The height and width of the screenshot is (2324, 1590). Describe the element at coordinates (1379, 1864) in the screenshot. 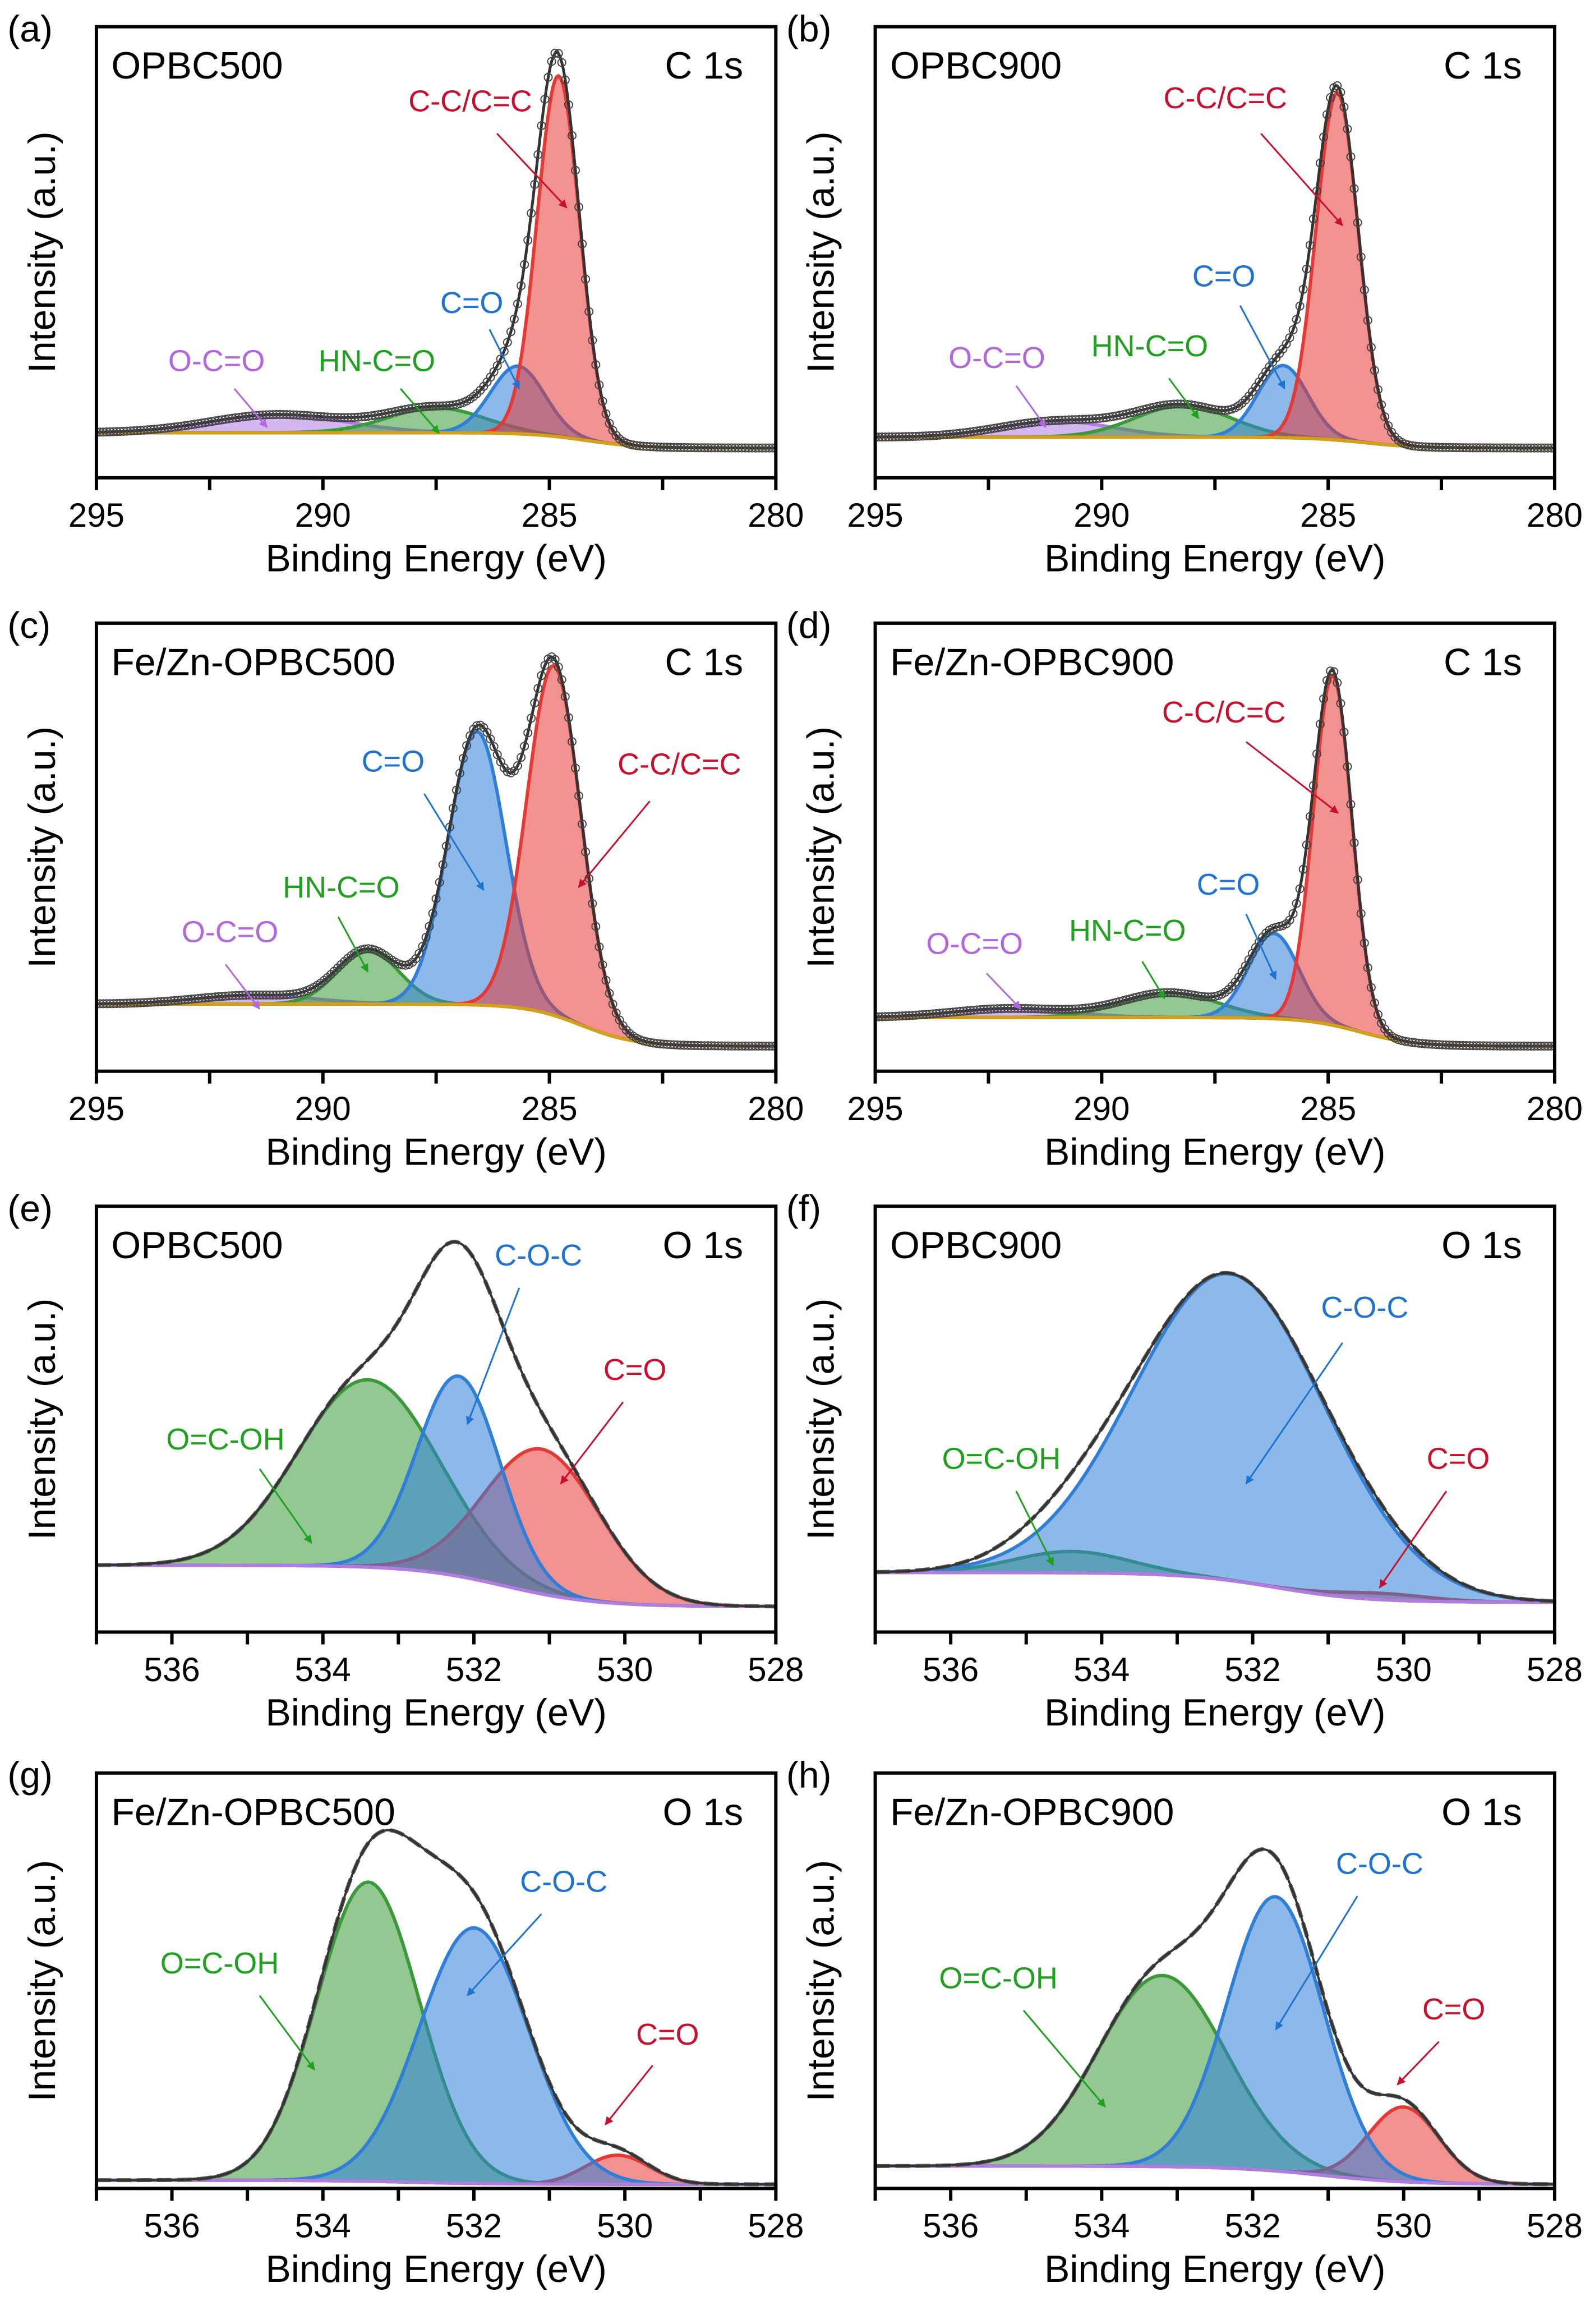

I see `peak-label: C-O-C` at that location.